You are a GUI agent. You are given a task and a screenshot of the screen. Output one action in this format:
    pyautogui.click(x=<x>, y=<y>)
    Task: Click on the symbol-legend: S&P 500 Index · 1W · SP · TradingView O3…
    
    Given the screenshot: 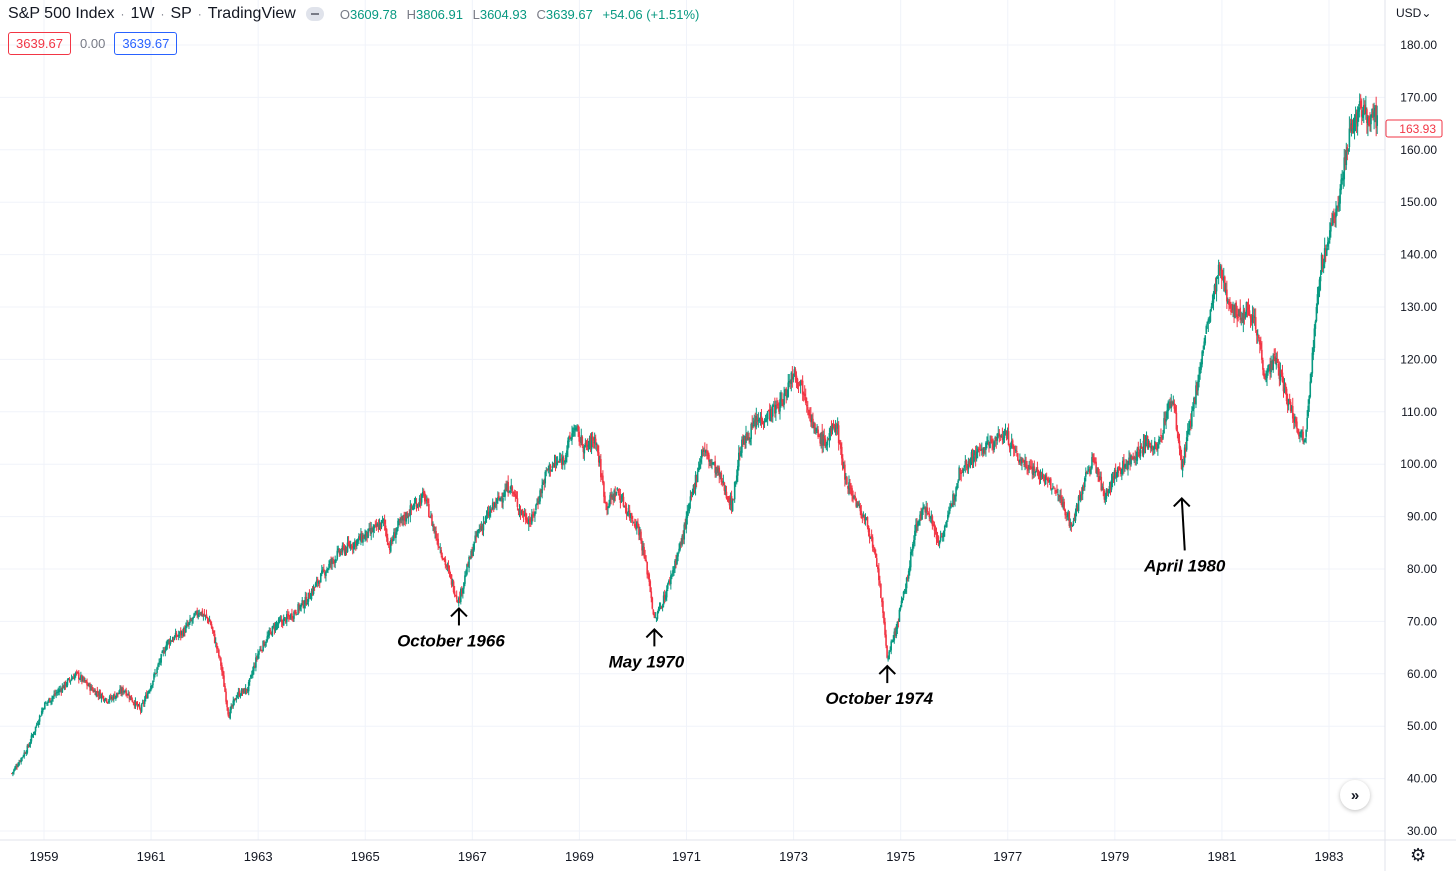 What is the action you would take?
    pyautogui.click(x=353, y=14)
    